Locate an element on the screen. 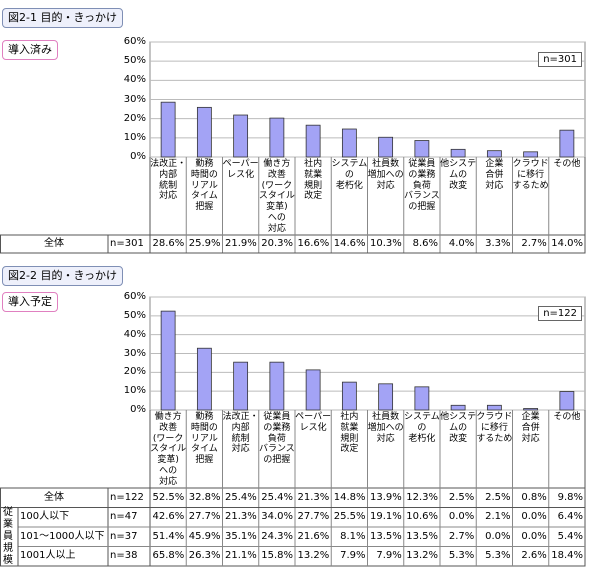 Image resolution: width=590 pixels, height=580 pixels. table-cell: 15.8% is located at coordinates (277, 556).